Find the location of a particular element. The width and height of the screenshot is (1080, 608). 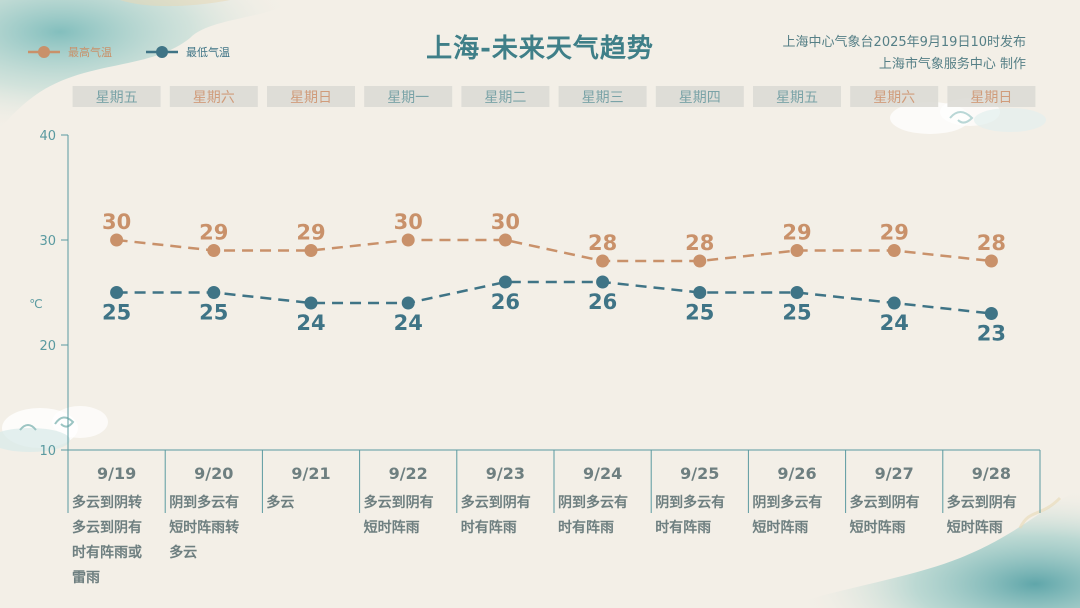

publisher-text: 上海中心气象台2025年9月19日10时发布 is located at coordinates (904, 42).